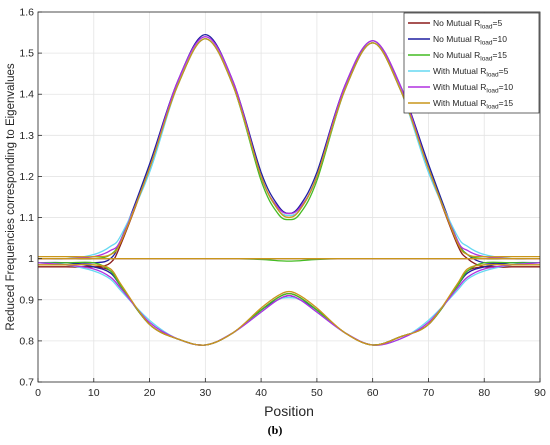 This screenshot has height=445, width=550. I want to click on x-tick-label: 80, so click(484, 393).